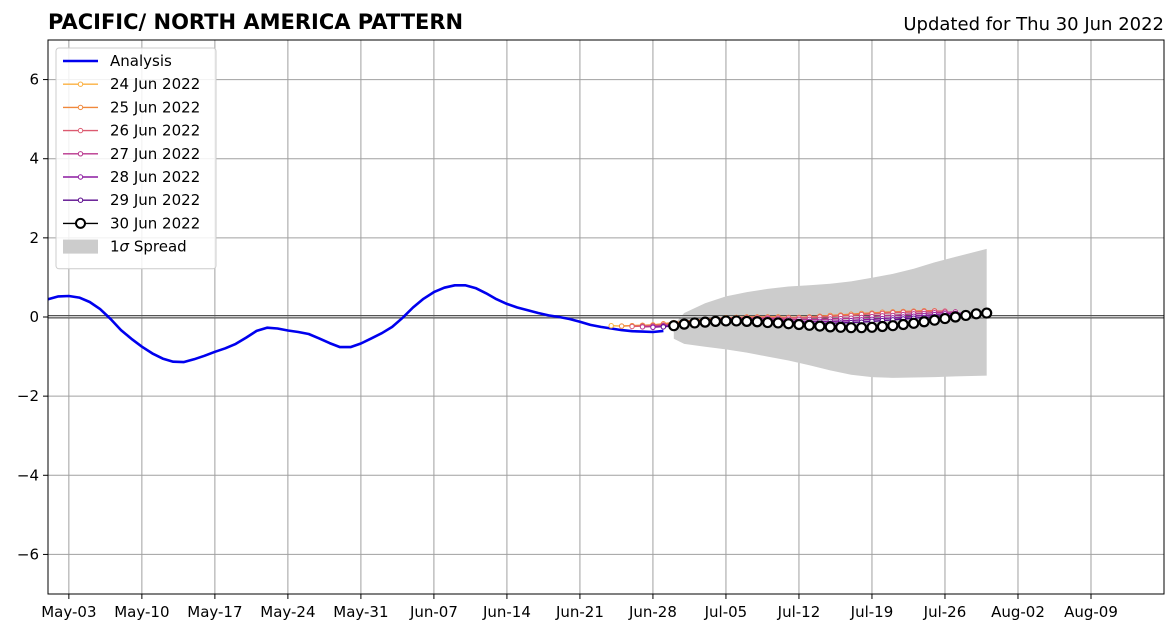  I want to click on x-tick-label: May-24, so click(287, 612).